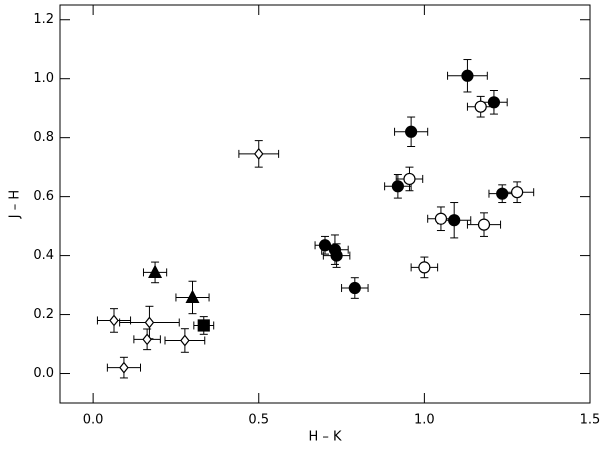 This screenshot has width=600, height=451. What do you see at coordinates (43, 137) in the screenshot?
I see `y-tick-label: 0.8` at bounding box center [43, 137].